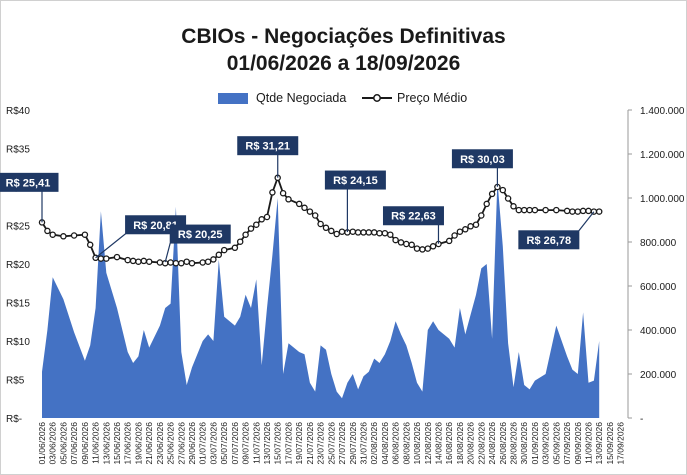 This screenshot has height=475, width=687. Describe the element at coordinates (14, 419) in the screenshot. I see `y-left-tick-label: R$-` at that location.